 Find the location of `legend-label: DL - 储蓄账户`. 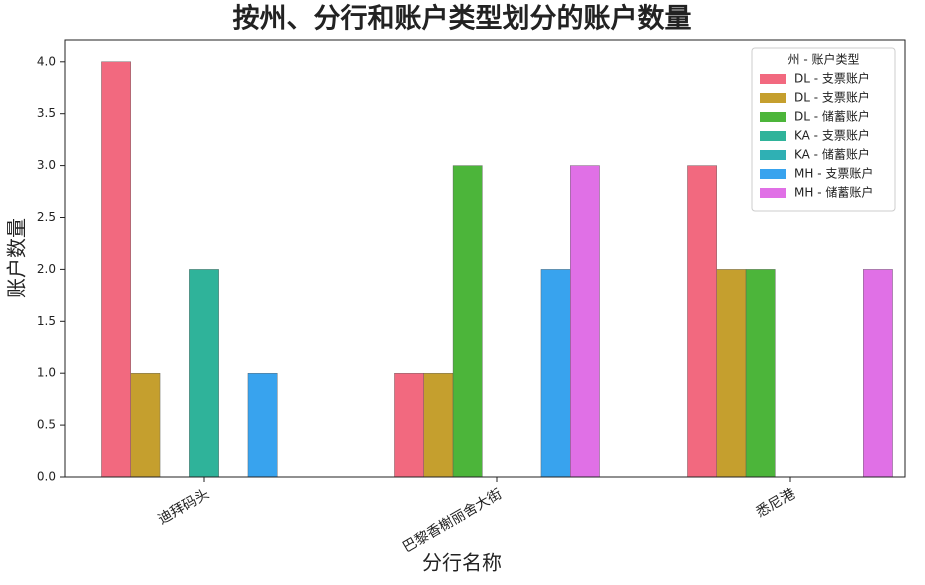

legend-label: DL - 储蓄账户 is located at coordinates (832, 116).